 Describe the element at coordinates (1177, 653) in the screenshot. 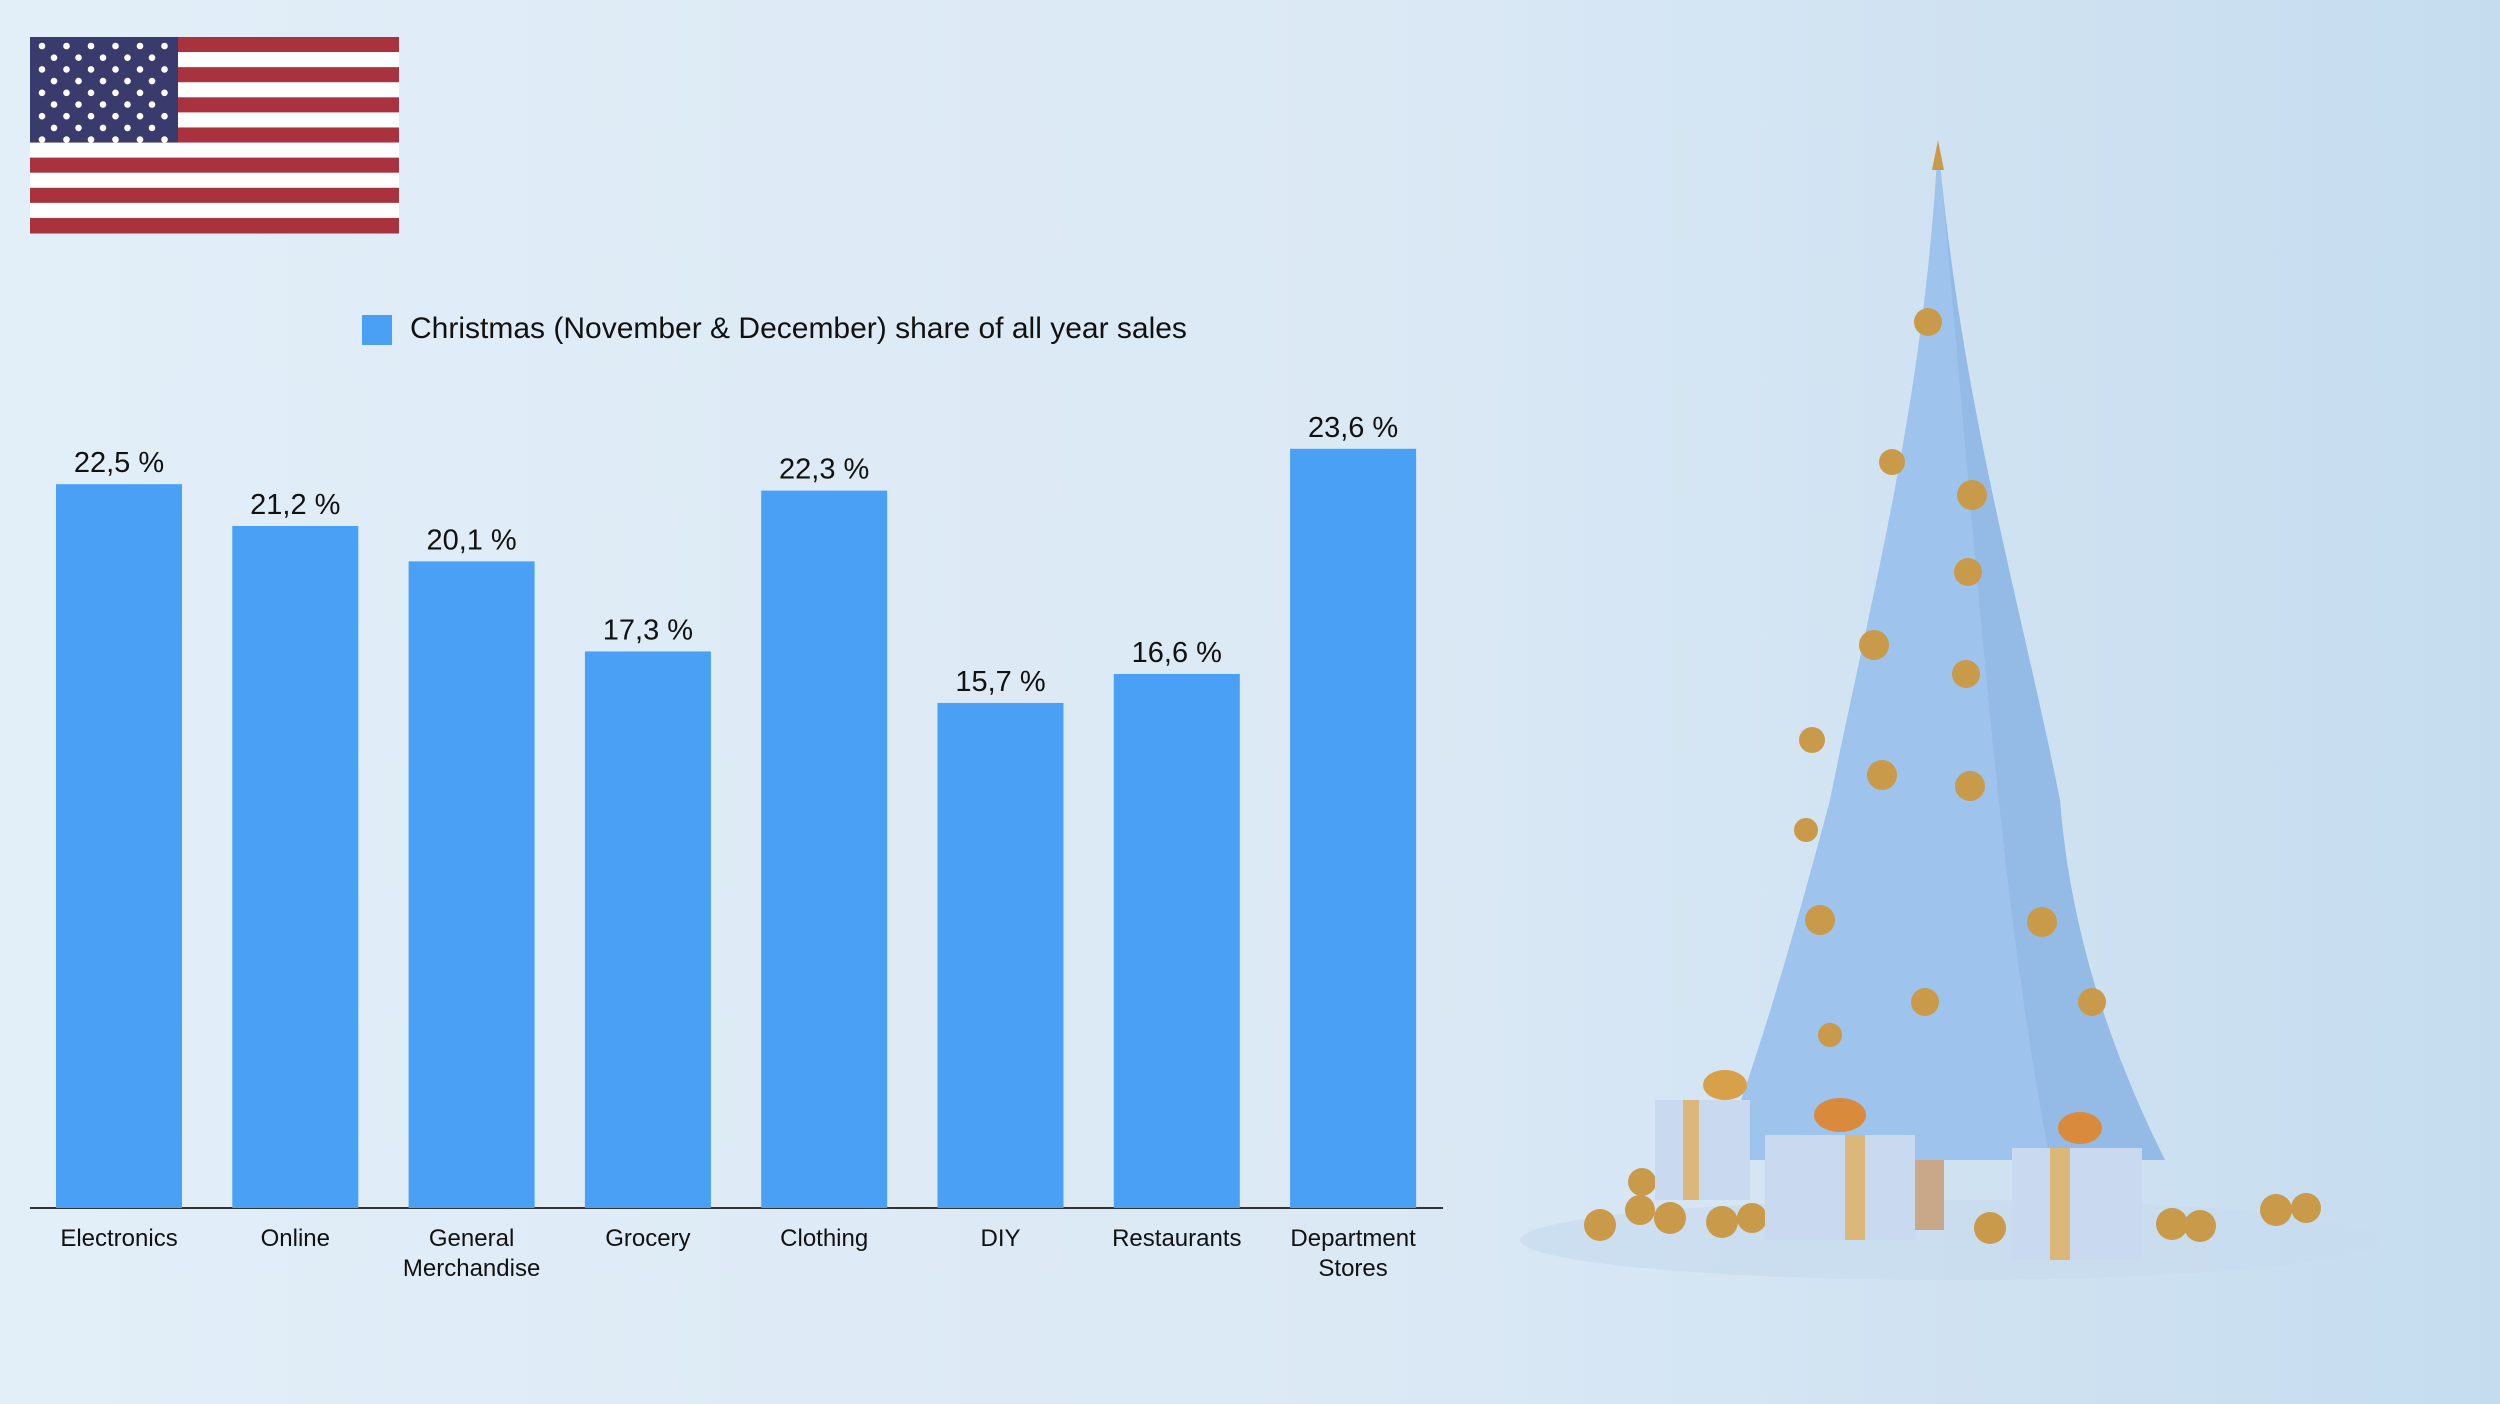

I see `value-label: 16,6 %` at that location.